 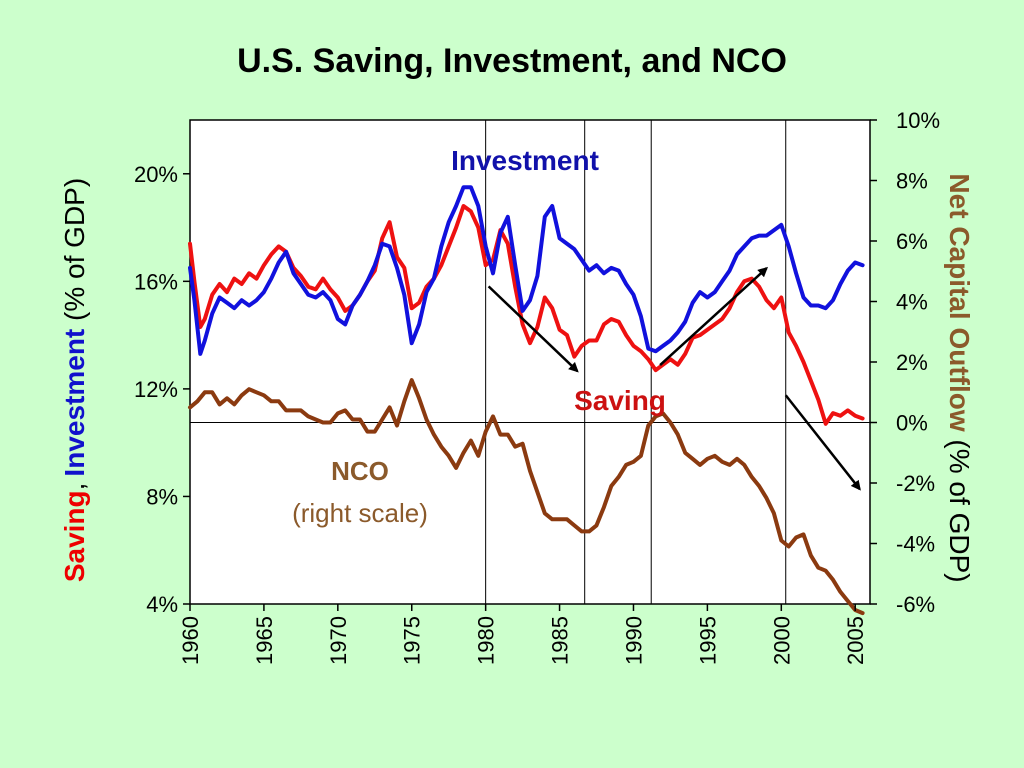 What do you see at coordinates (560, 640) in the screenshot?
I see `x-tick-label: 1985` at bounding box center [560, 640].